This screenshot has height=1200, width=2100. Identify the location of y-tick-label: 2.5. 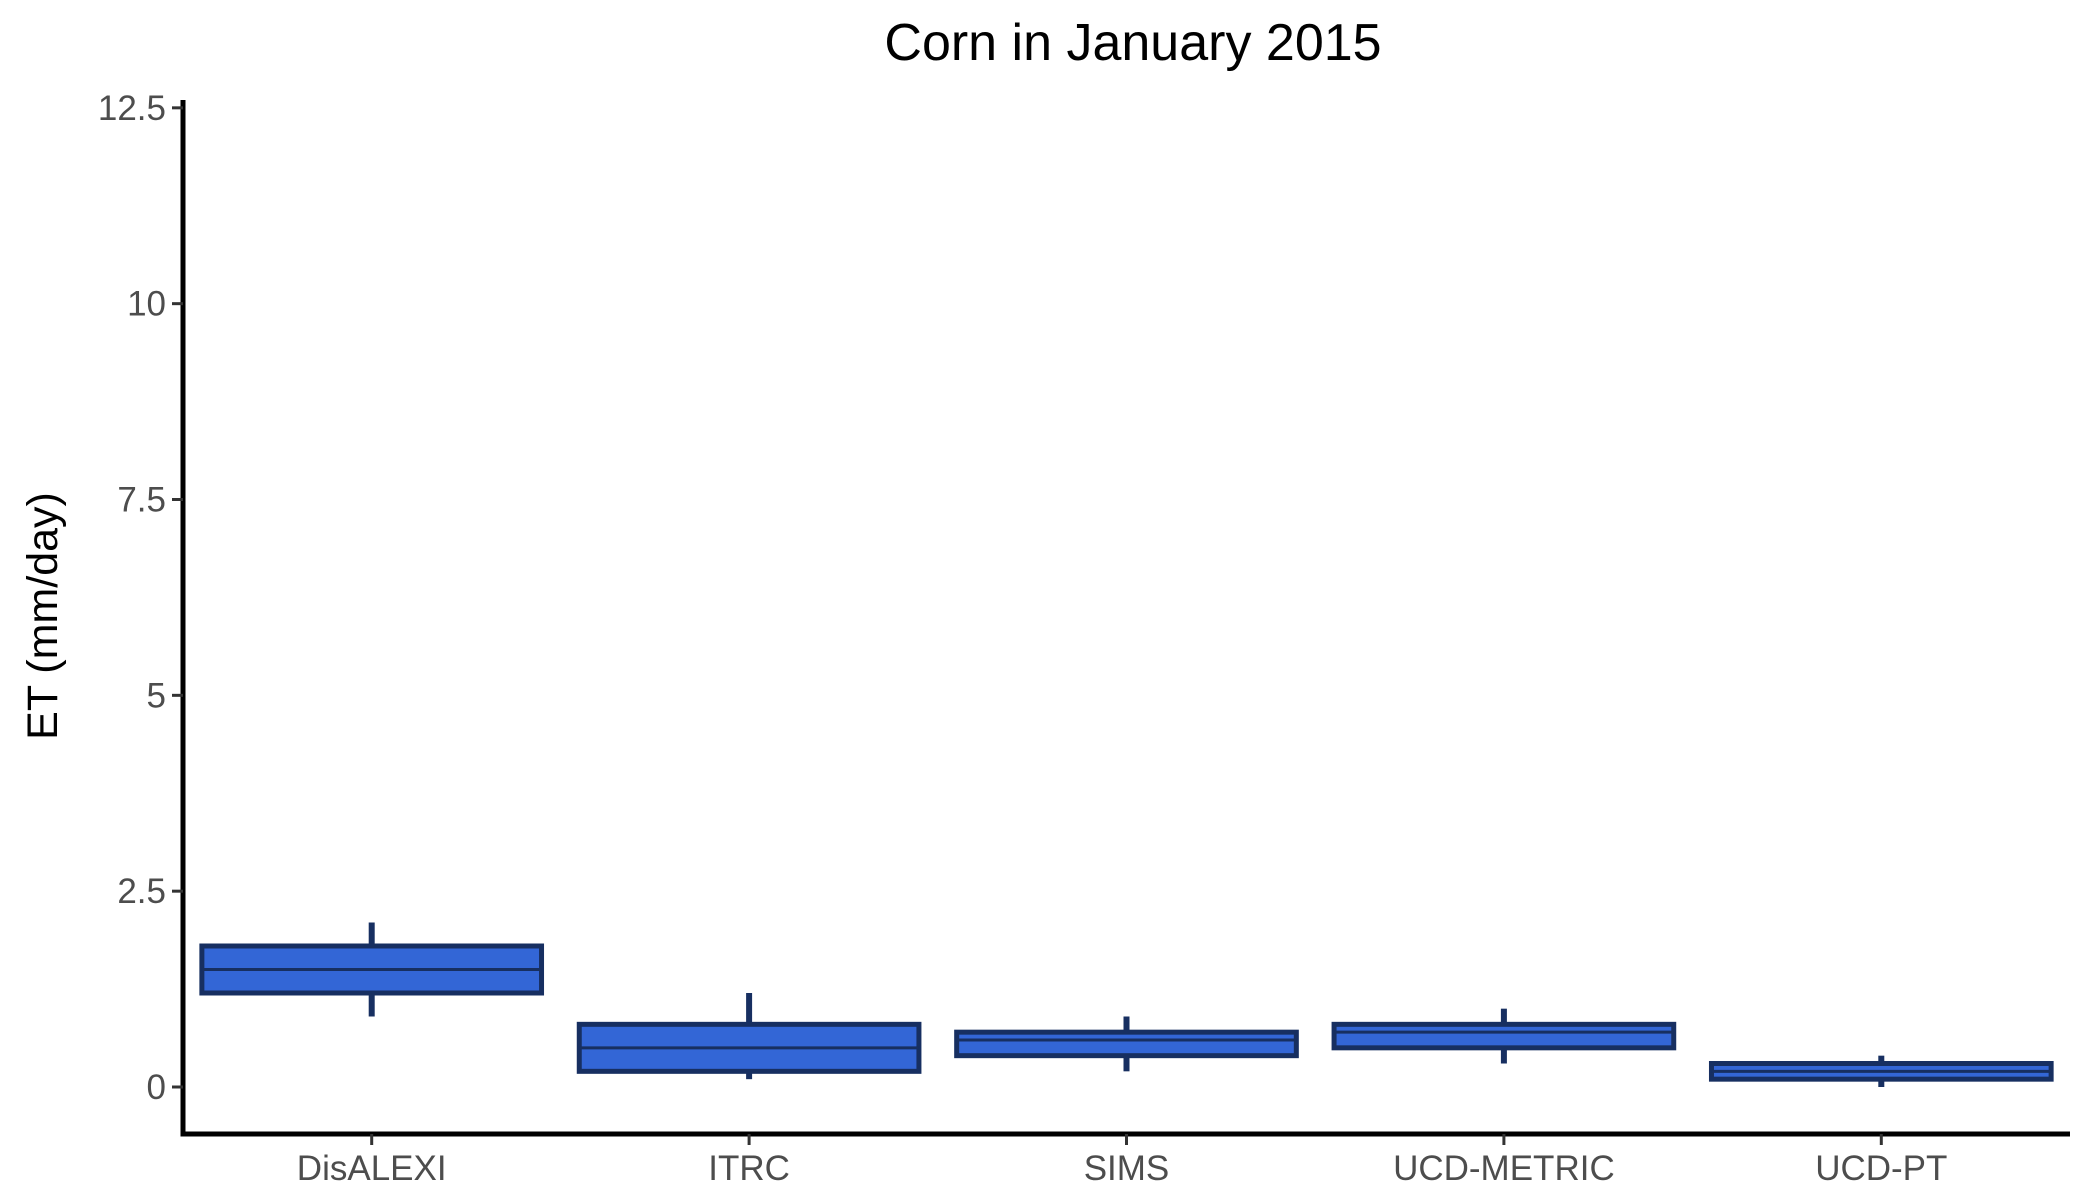
(141, 891).